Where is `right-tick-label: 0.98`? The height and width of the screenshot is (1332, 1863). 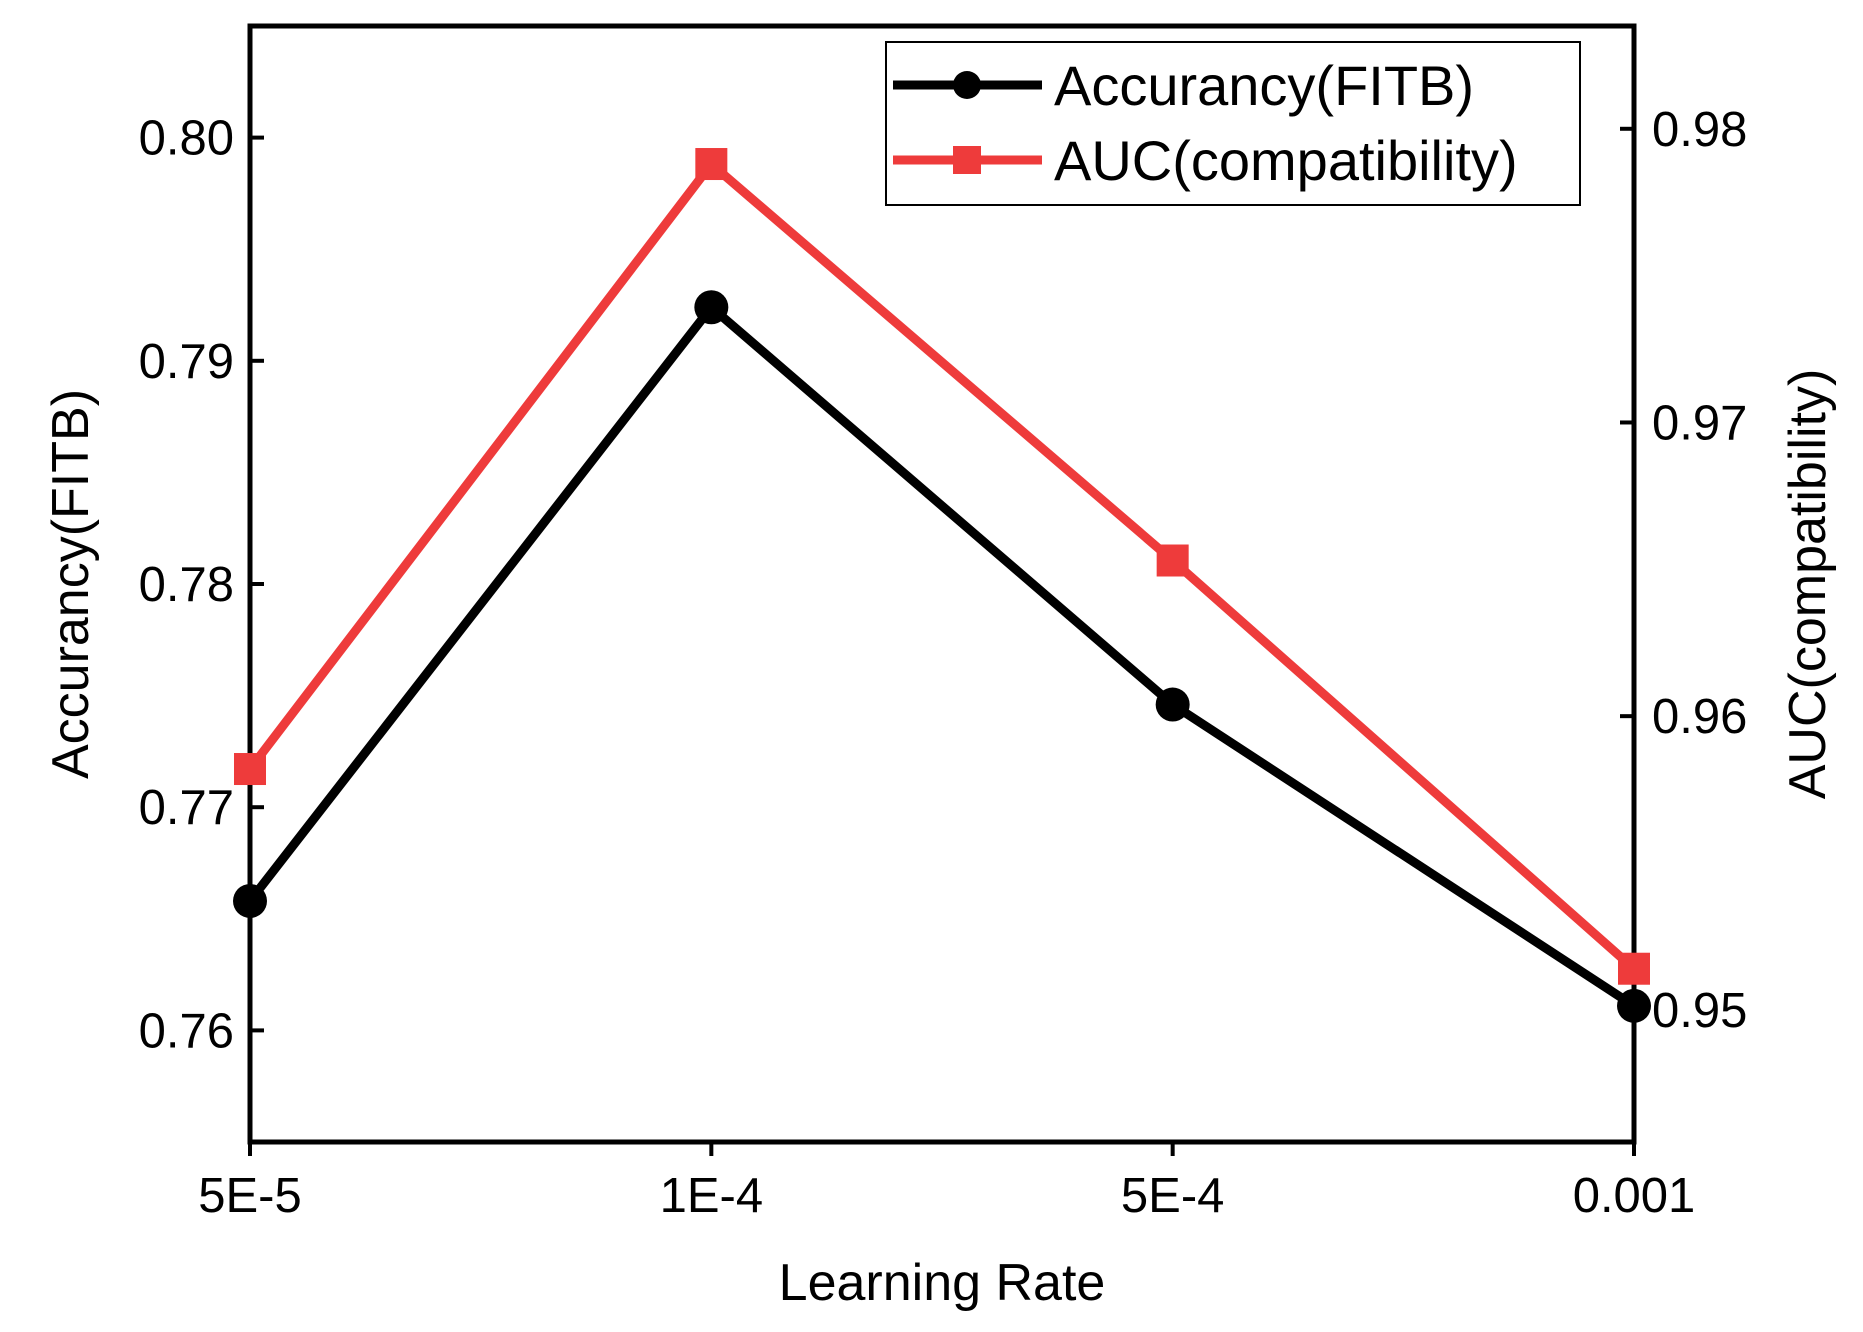 right-tick-label: 0.98 is located at coordinates (1699, 130).